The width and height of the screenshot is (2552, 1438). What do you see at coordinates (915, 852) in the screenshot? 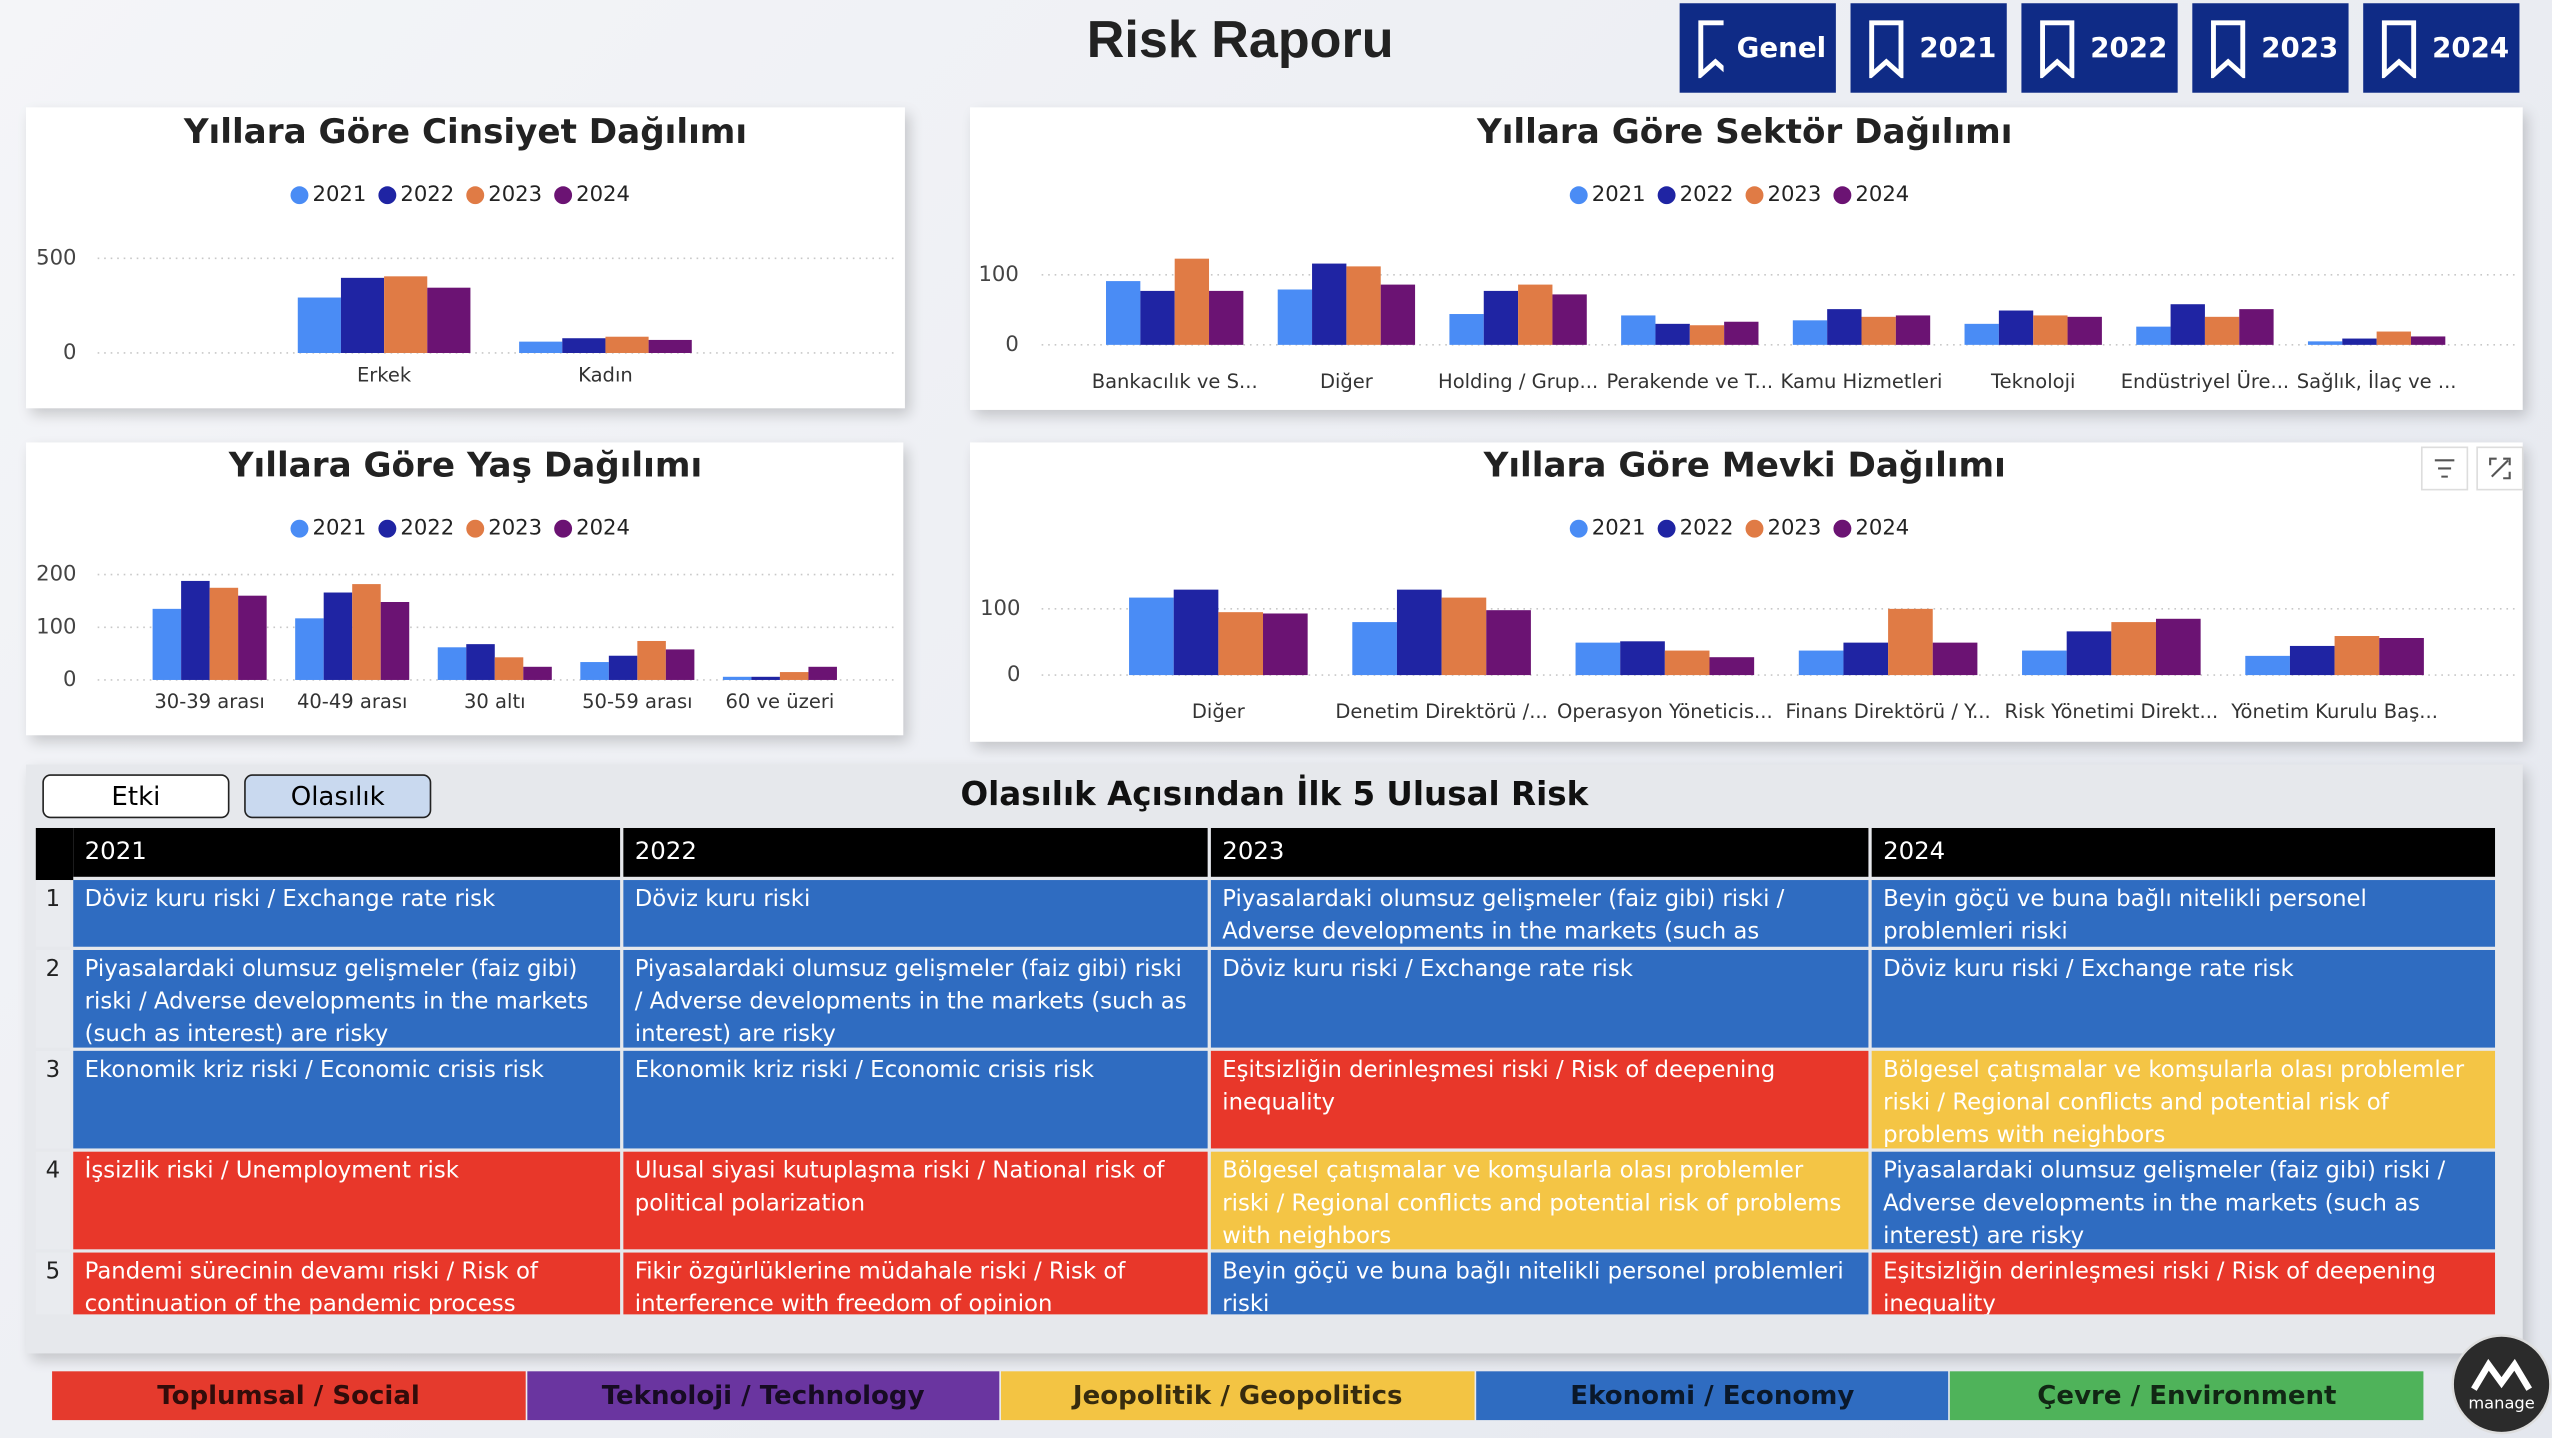
I see `header-cell: 2022` at bounding box center [915, 852].